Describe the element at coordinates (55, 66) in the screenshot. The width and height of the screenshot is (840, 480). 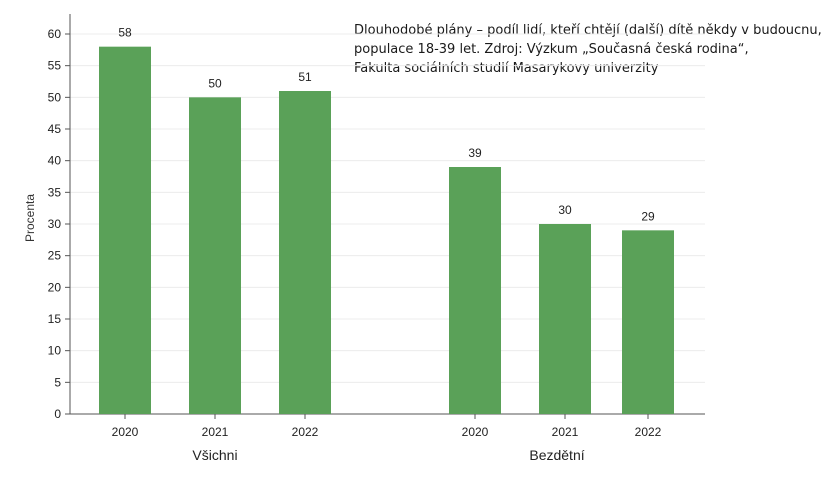
I see `y-tick-label: 55` at that location.